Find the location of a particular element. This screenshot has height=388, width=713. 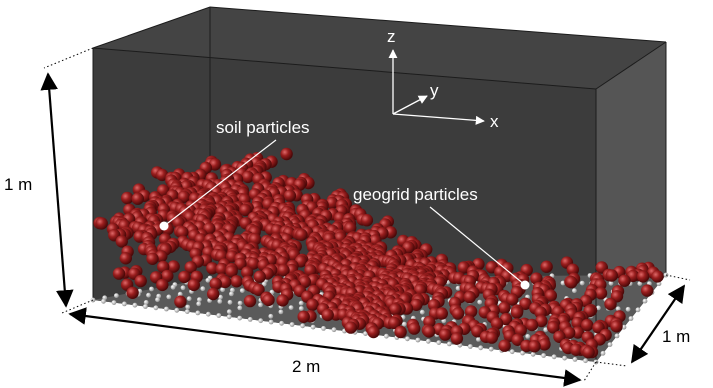

soil-callout-line is located at coordinates (220, 183).